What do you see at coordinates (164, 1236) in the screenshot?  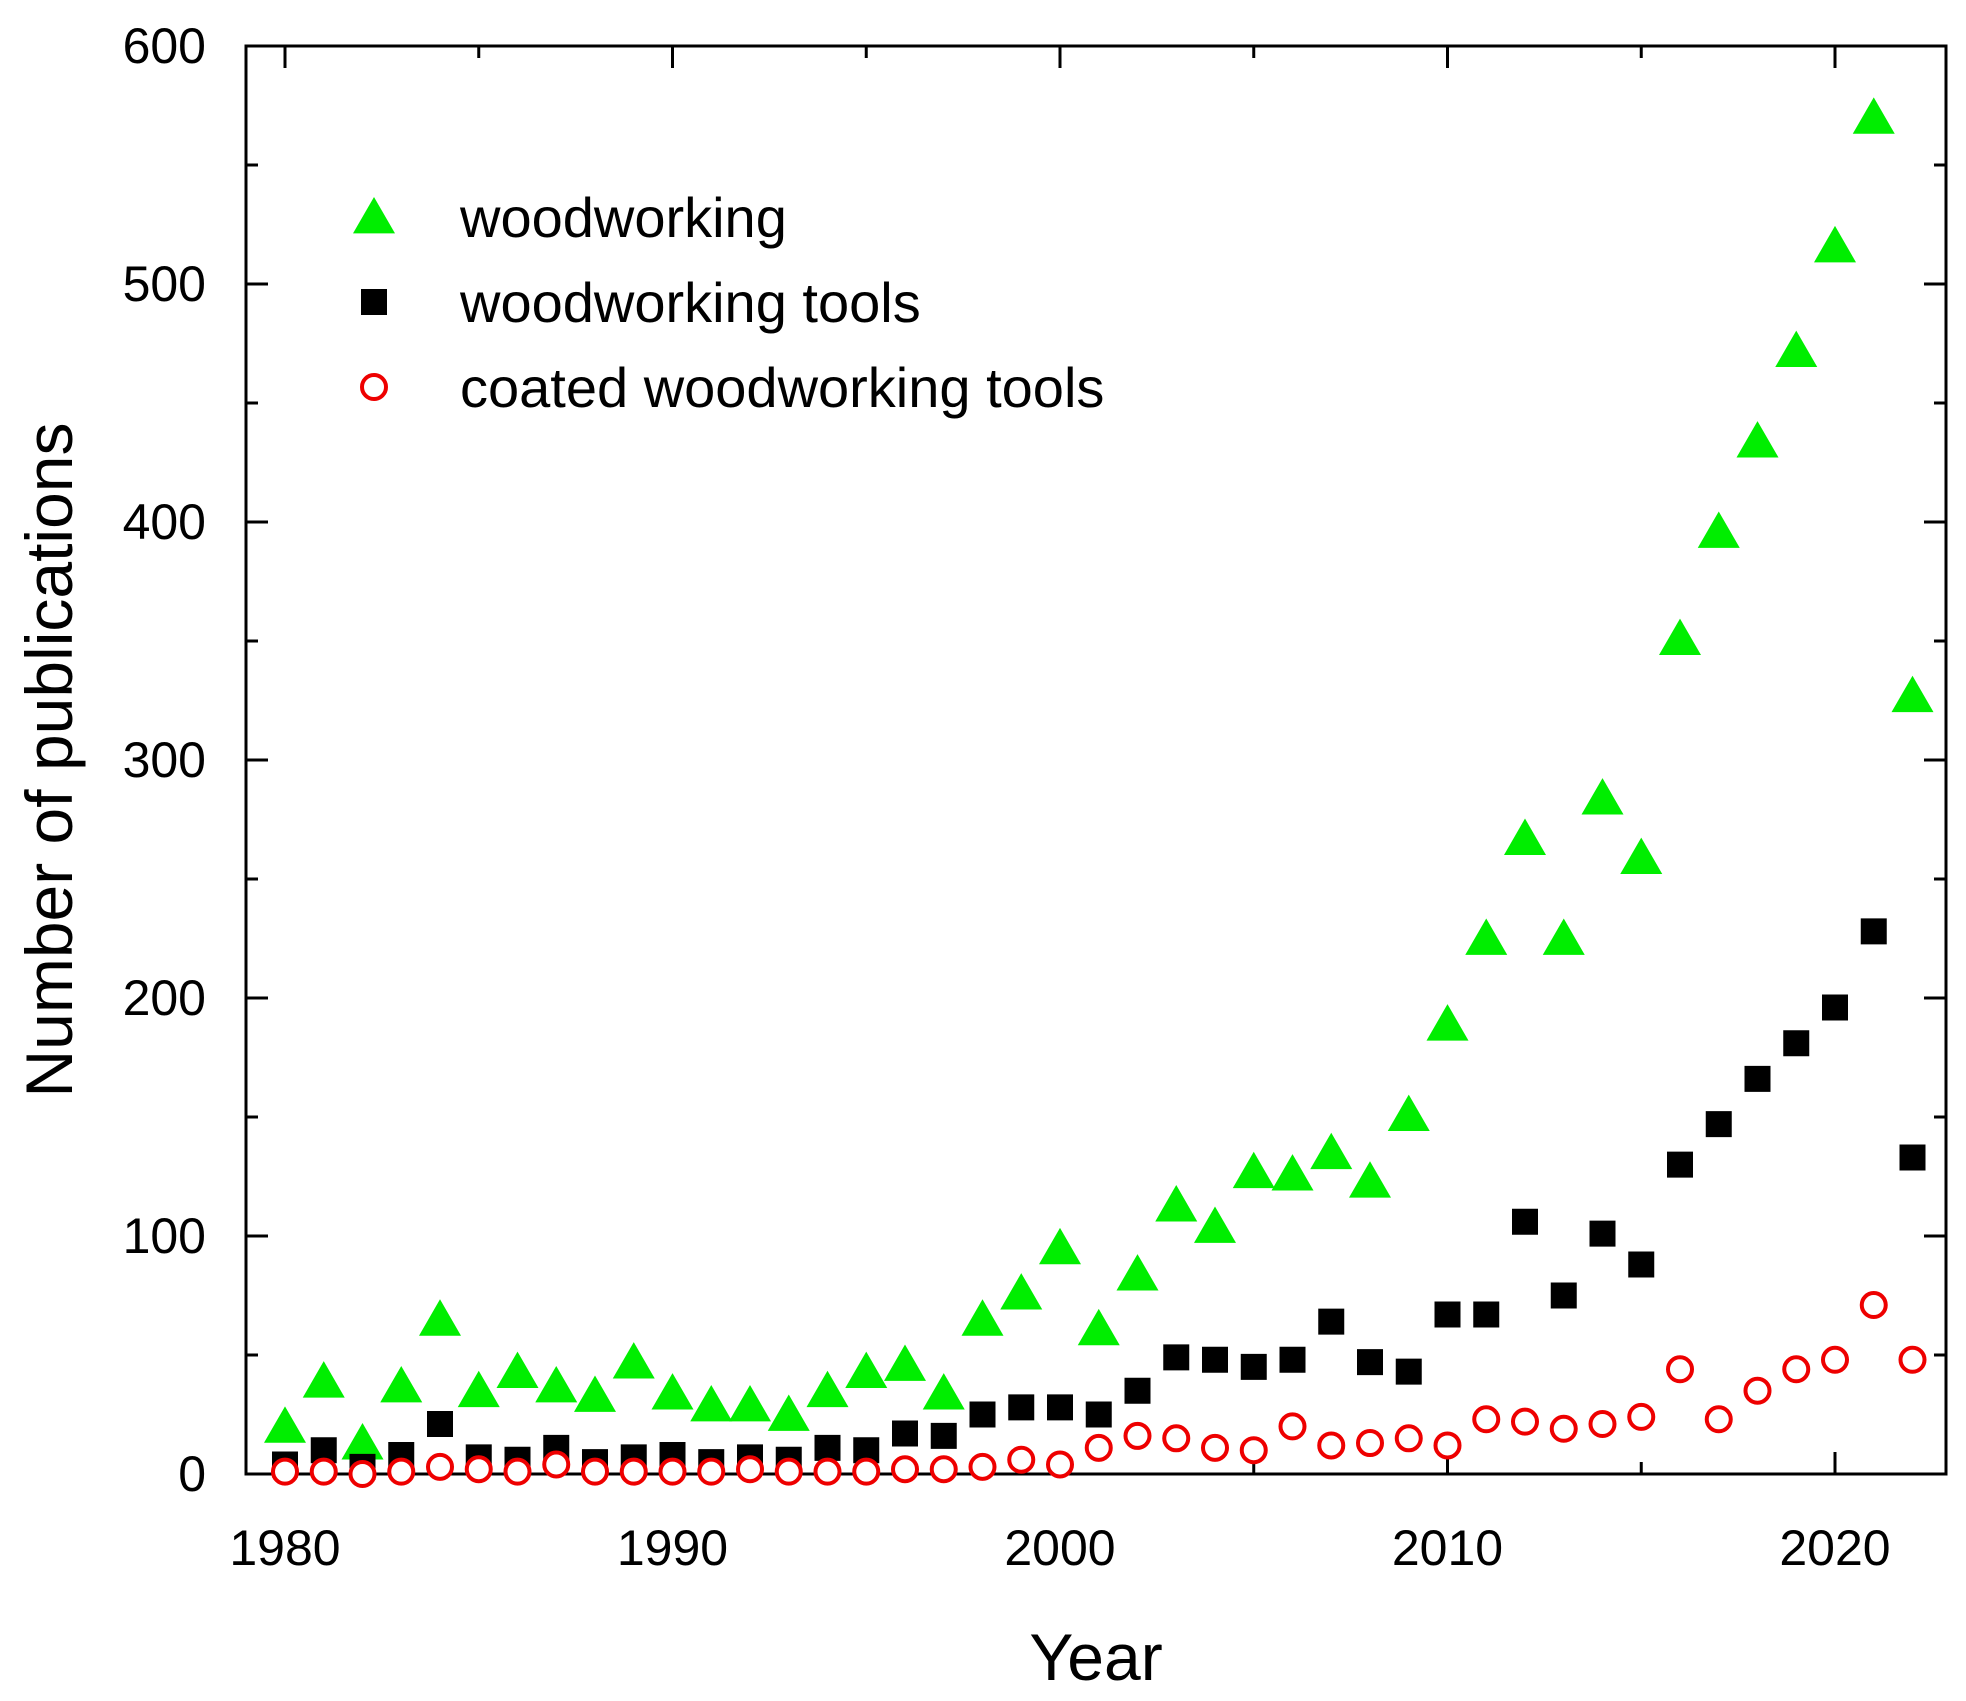 I see `y-tick-label: 100` at bounding box center [164, 1236].